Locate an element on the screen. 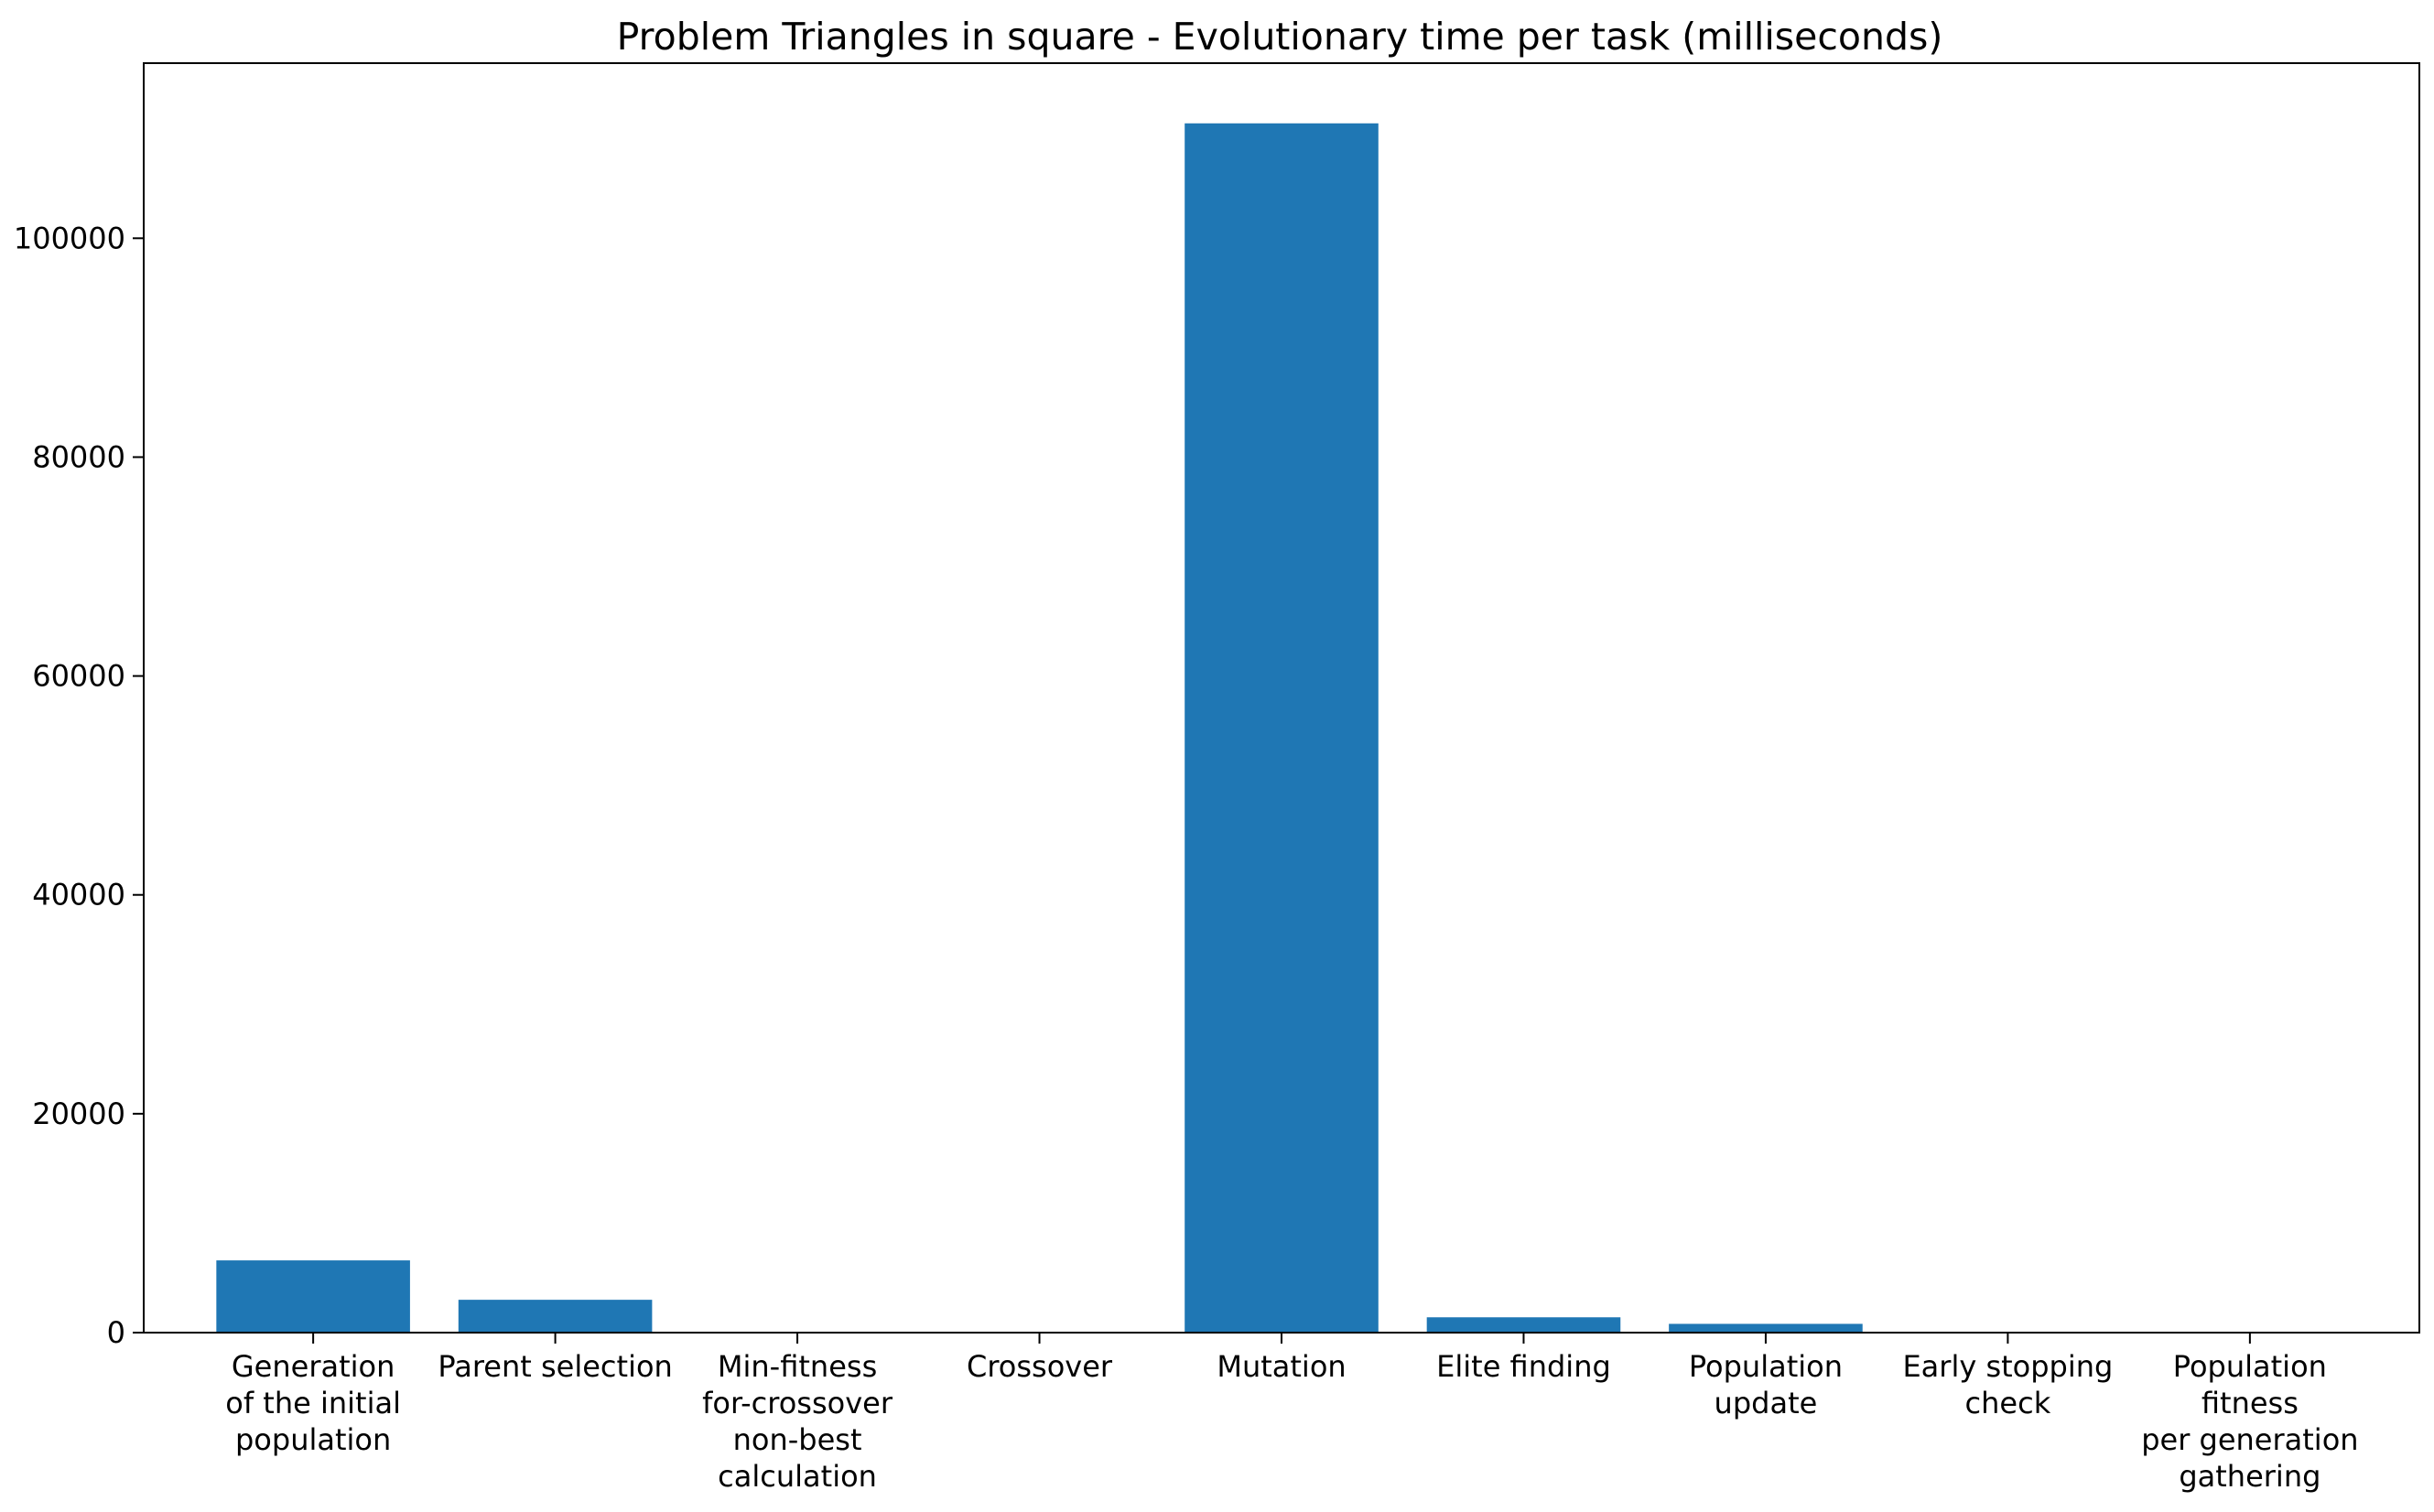 The image size is (2434, 1512). y-tick-label: 80000 is located at coordinates (78, 456).